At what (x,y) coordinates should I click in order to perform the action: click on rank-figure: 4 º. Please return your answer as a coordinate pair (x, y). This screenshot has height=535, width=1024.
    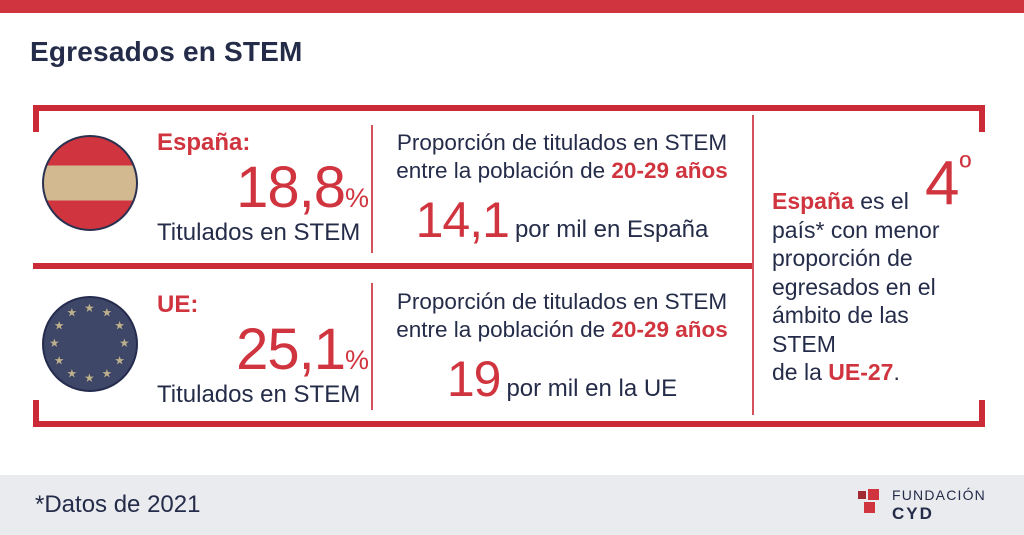
    Looking at the image, I should click on (948, 183).